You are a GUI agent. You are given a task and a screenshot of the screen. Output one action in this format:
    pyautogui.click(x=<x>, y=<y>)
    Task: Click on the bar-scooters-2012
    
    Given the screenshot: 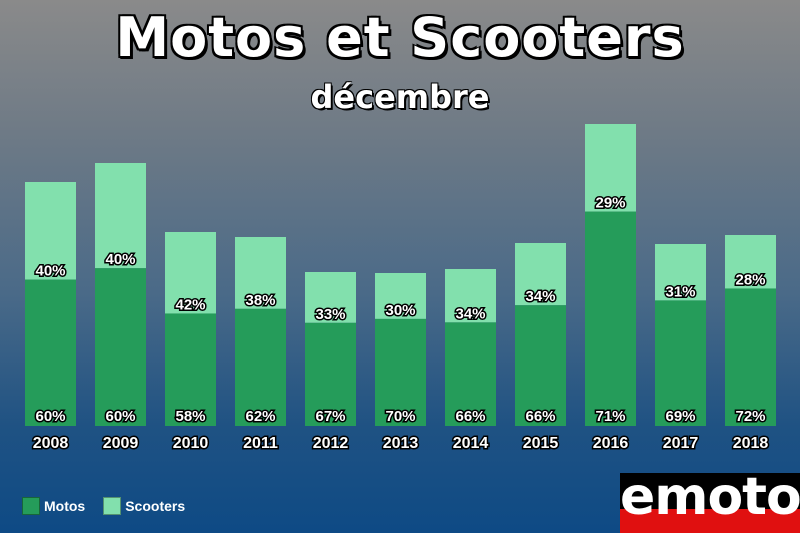 What is the action you would take?
    pyautogui.click(x=330, y=297)
    